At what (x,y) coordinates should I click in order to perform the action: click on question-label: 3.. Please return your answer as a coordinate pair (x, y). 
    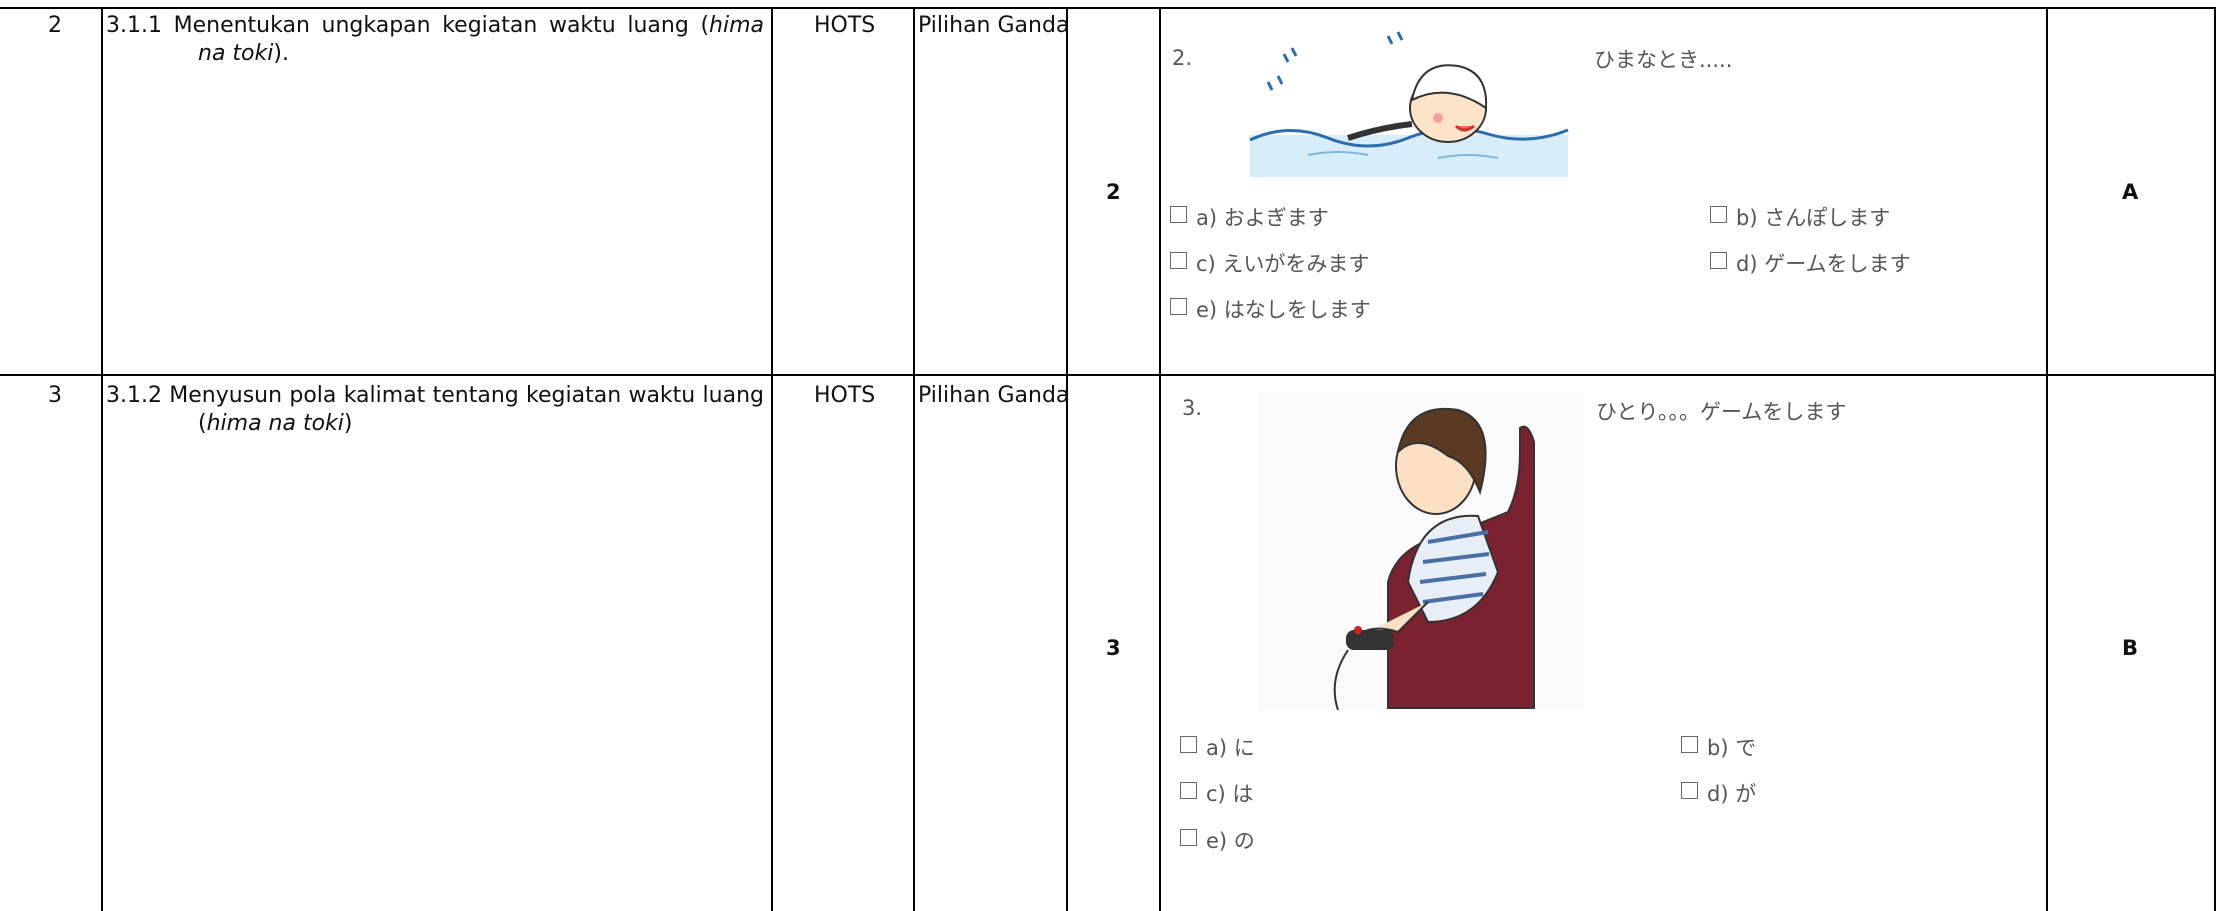
    Looking at the image, I should click on (1192, 408).